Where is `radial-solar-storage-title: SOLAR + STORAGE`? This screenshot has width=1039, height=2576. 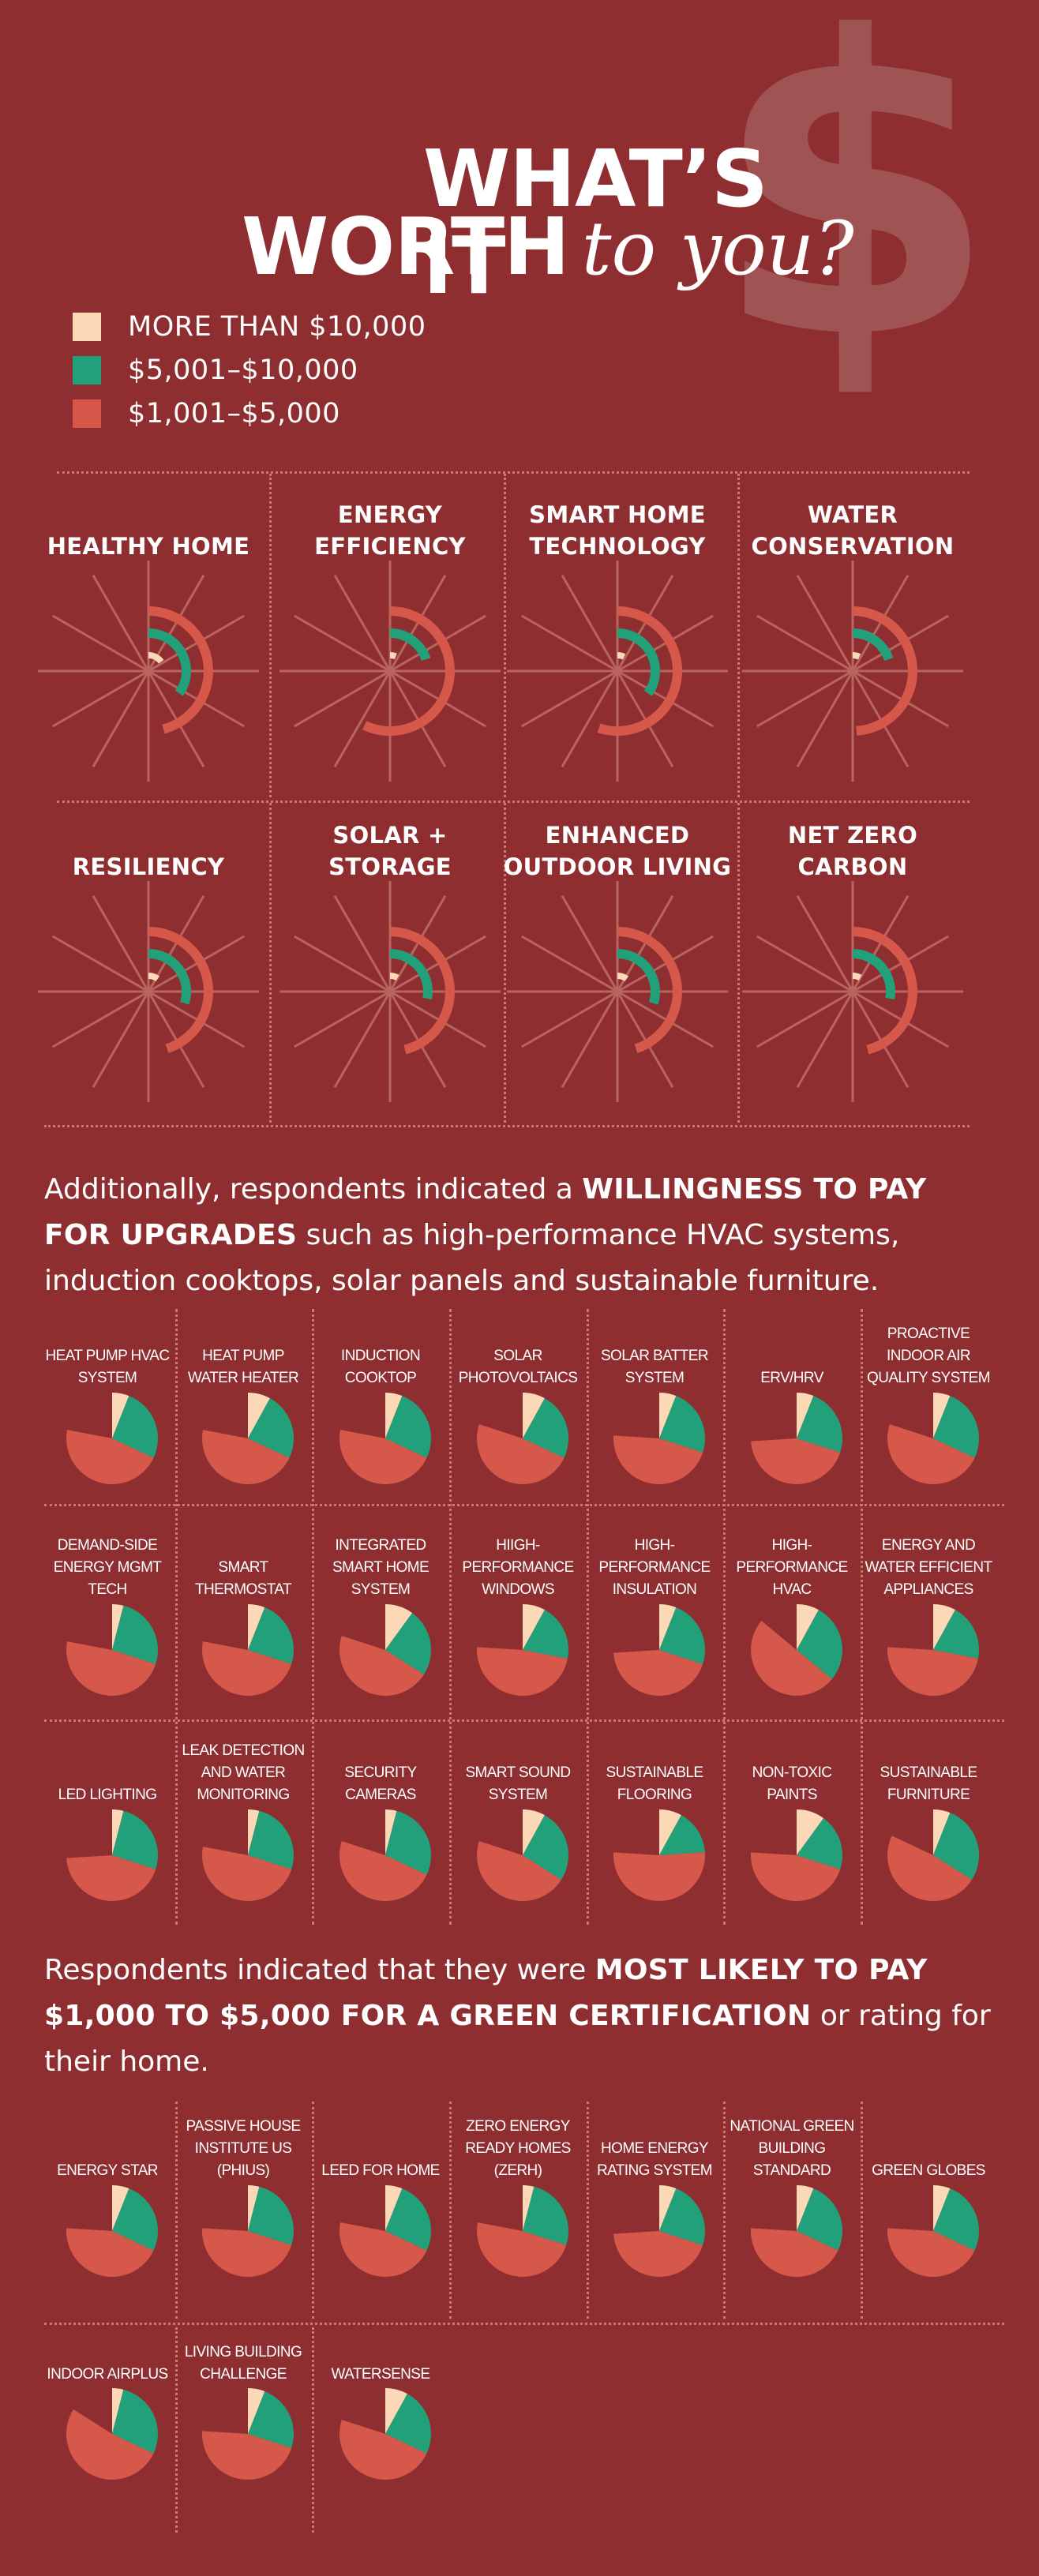 radial-solar-storage-title: SOLAR + STORAGE is located at coordinates (390, 851).